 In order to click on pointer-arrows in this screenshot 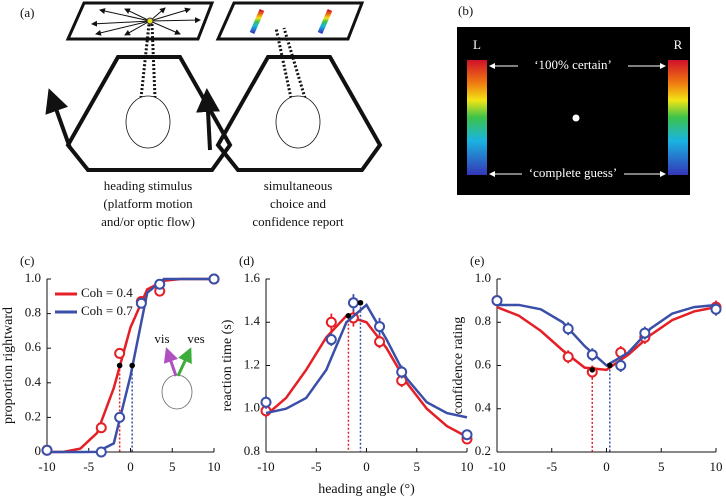, I will do `click(577, 120)`.